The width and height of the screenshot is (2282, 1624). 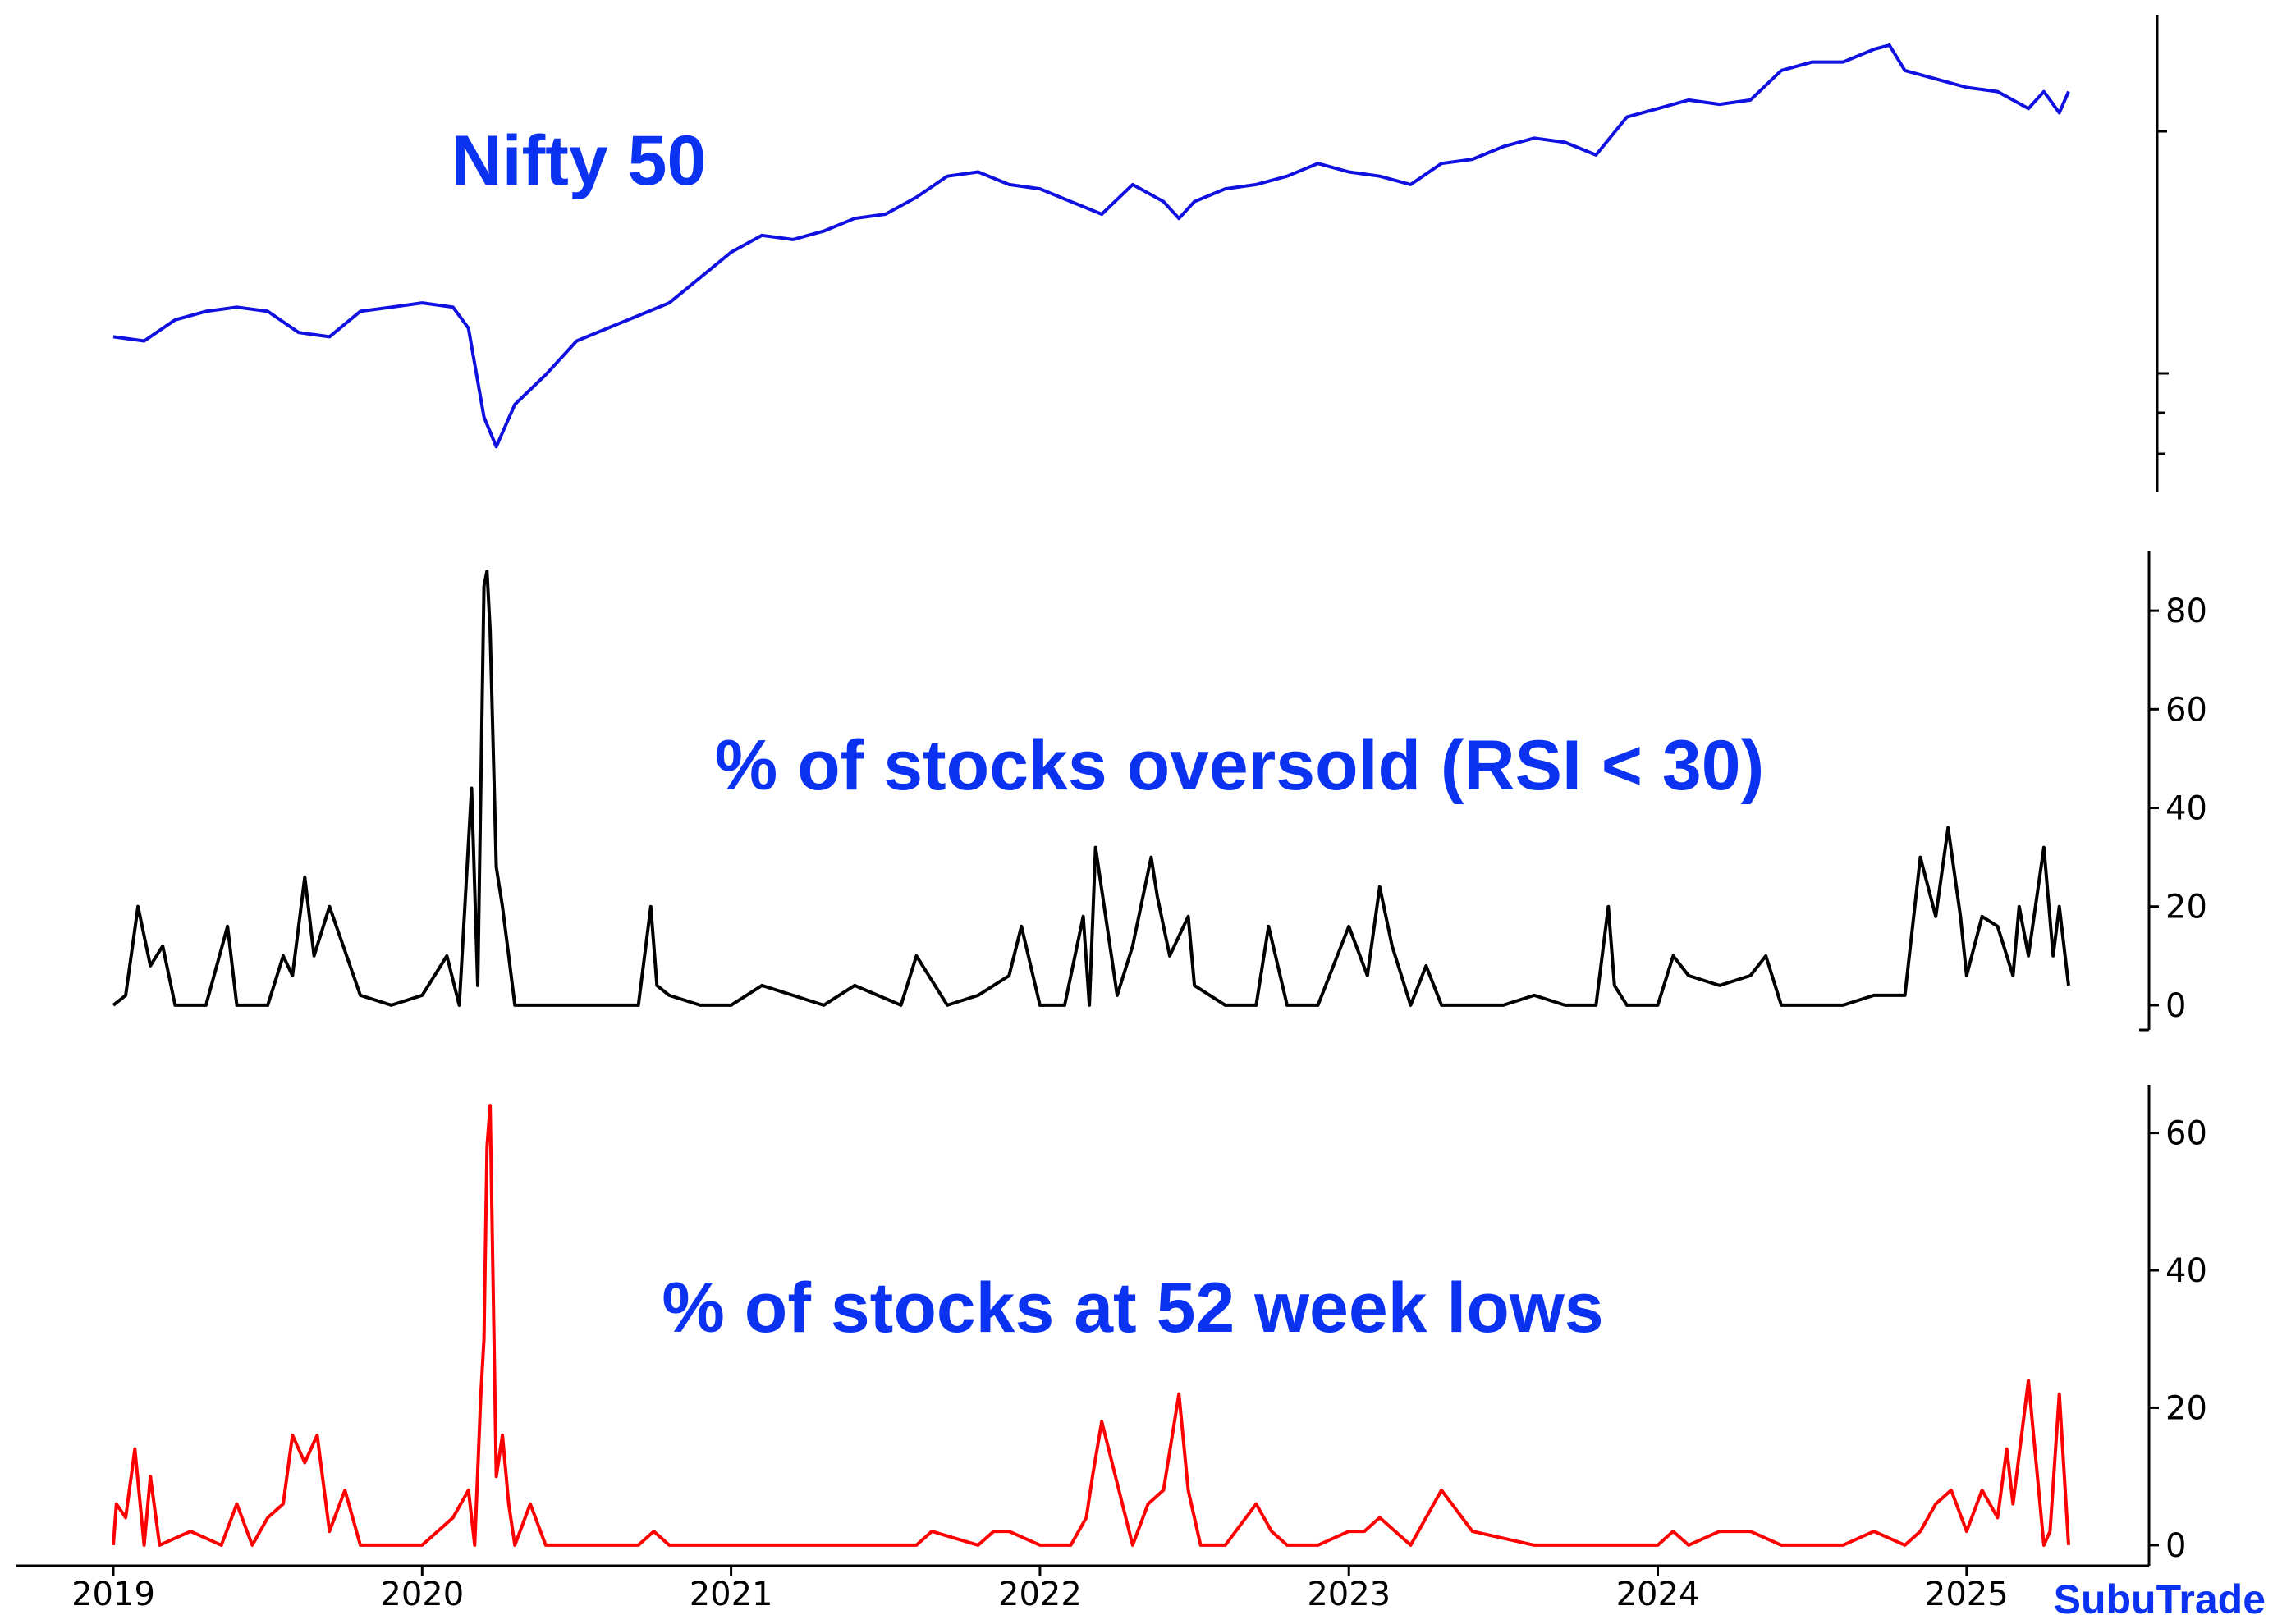 I want to click on subutrade-brand: SubuTrade, so click(x=2160, y=1599).